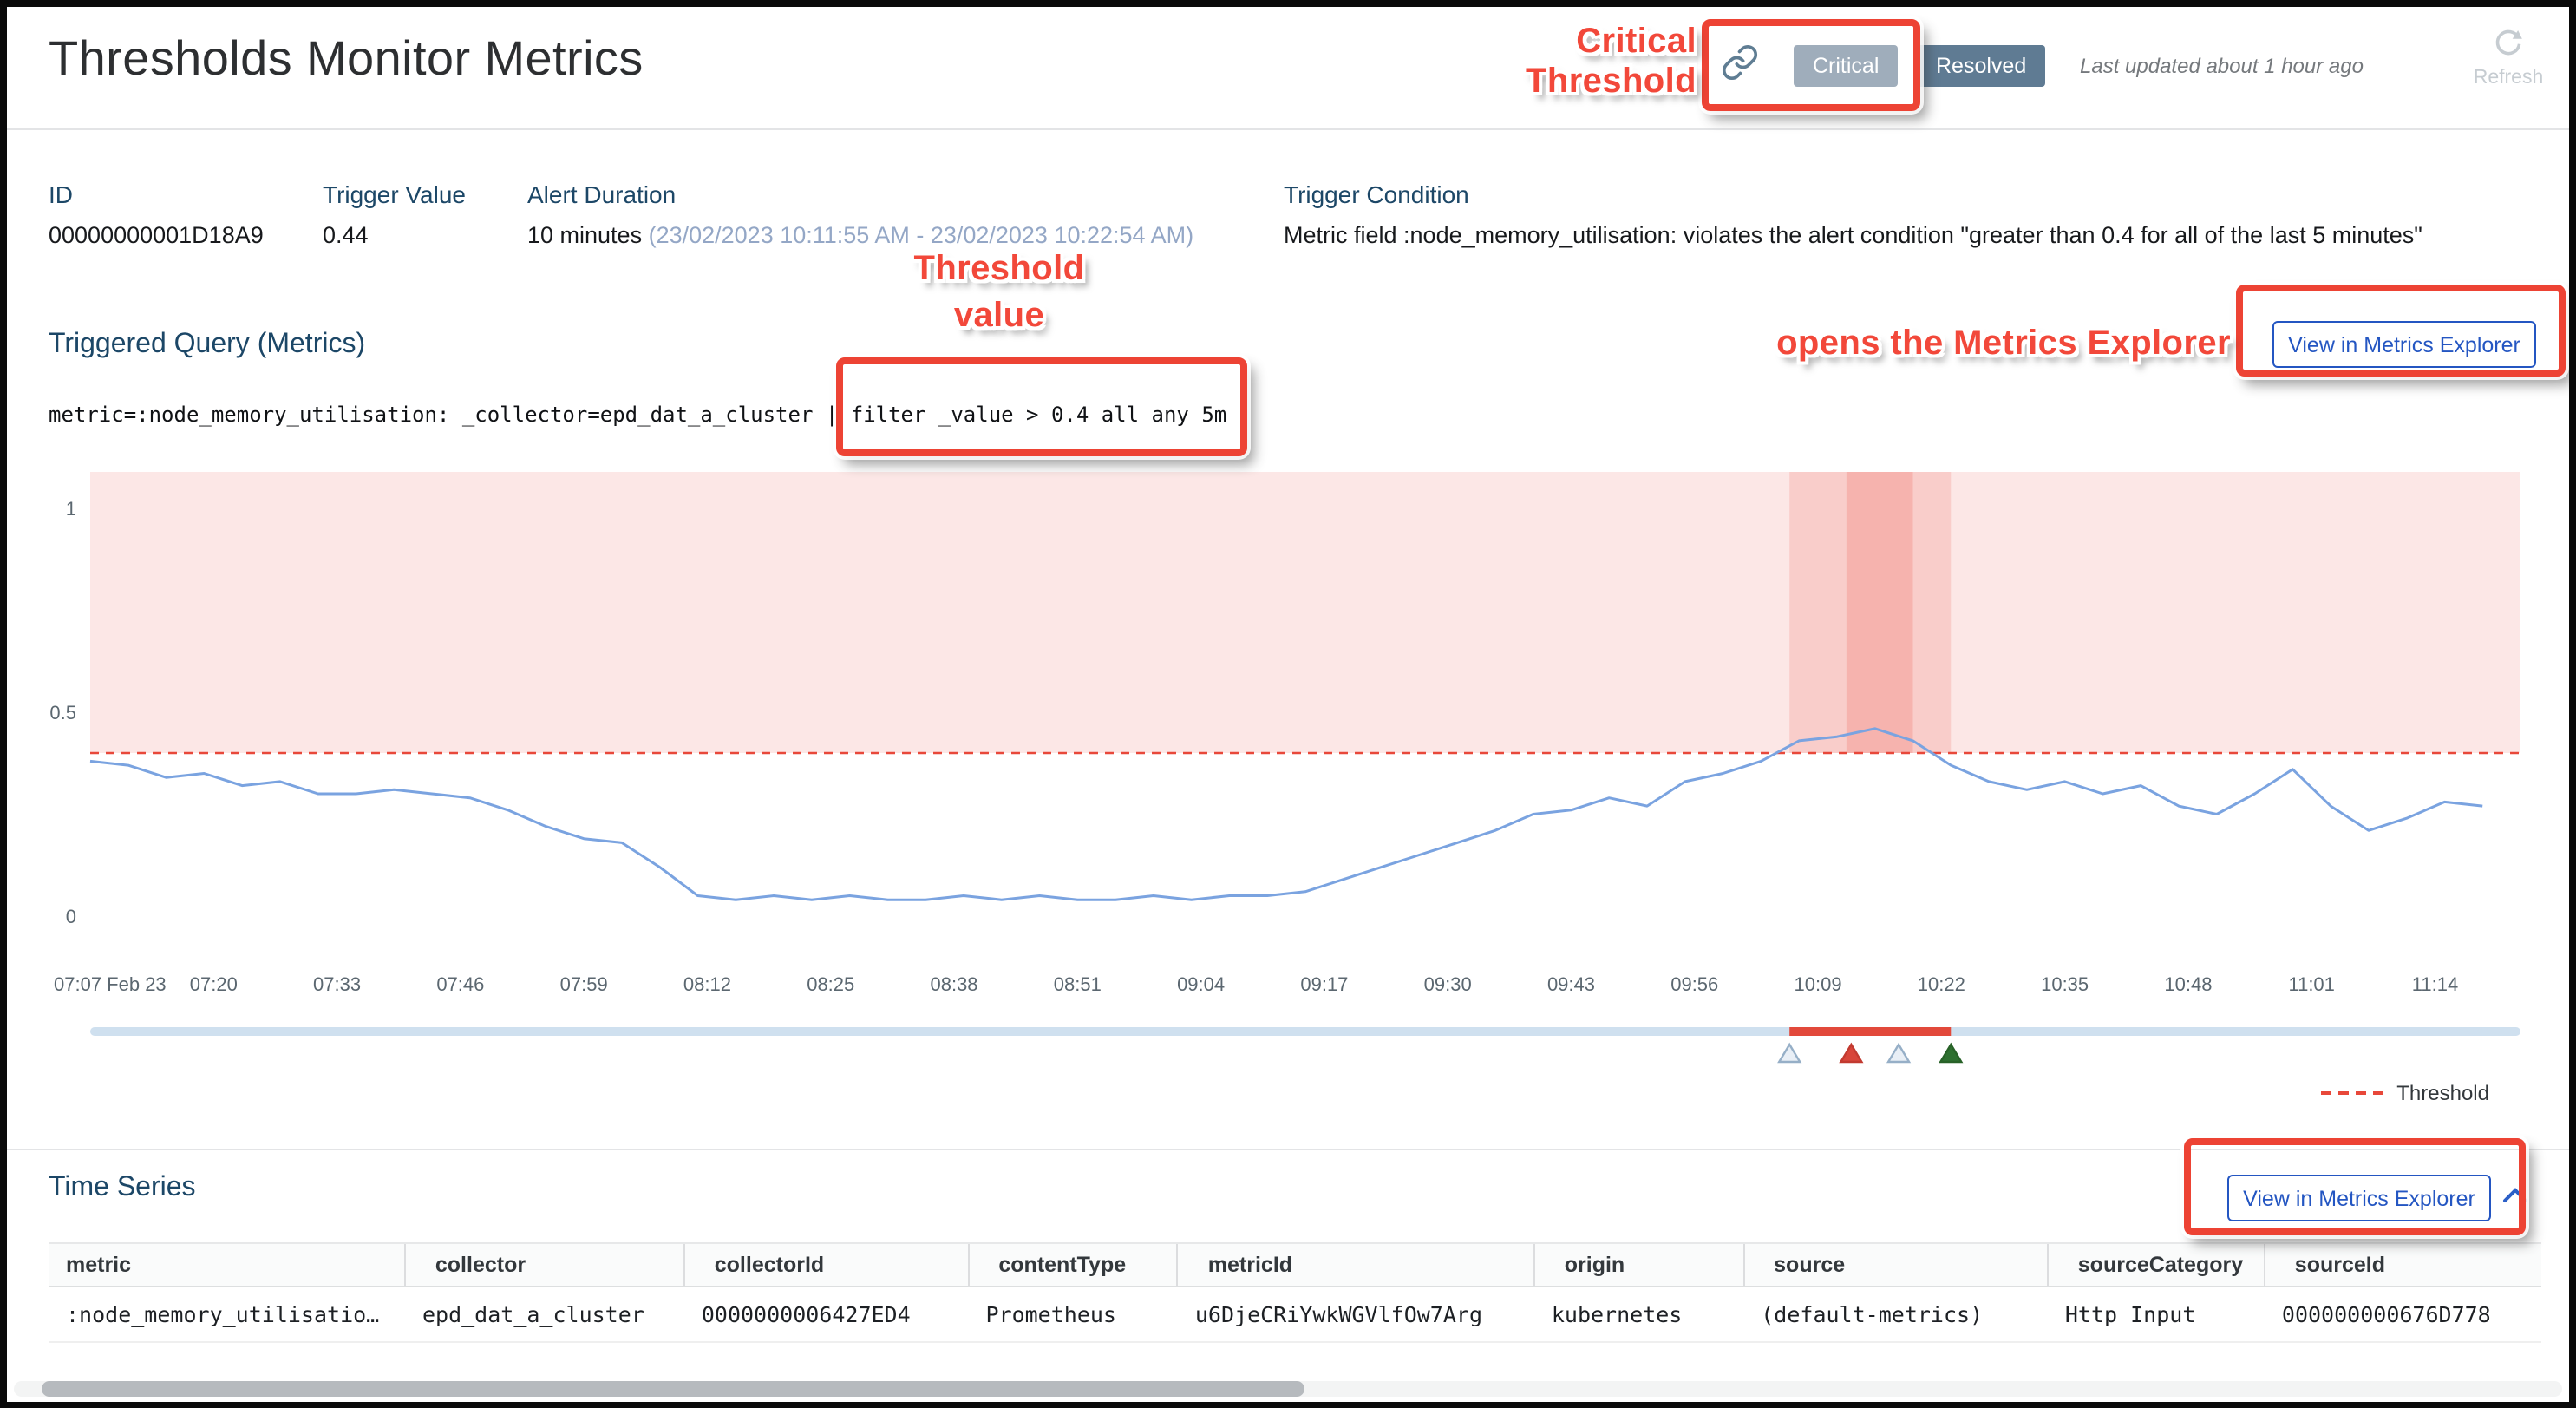 This screenshot has width=2576, height=1408. I want to click on id-value: 00000000001D18A9, so click(156, 235).